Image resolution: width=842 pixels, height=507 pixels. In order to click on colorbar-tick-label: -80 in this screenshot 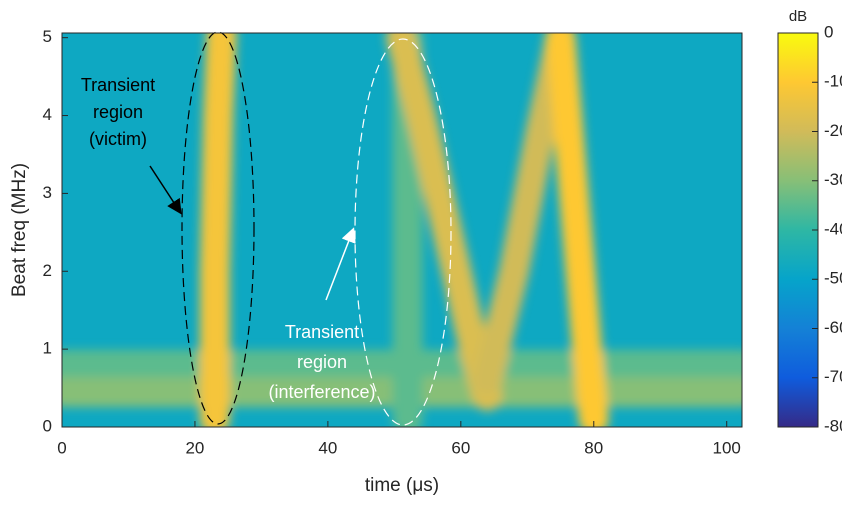, I will do `click(833, 425)`.